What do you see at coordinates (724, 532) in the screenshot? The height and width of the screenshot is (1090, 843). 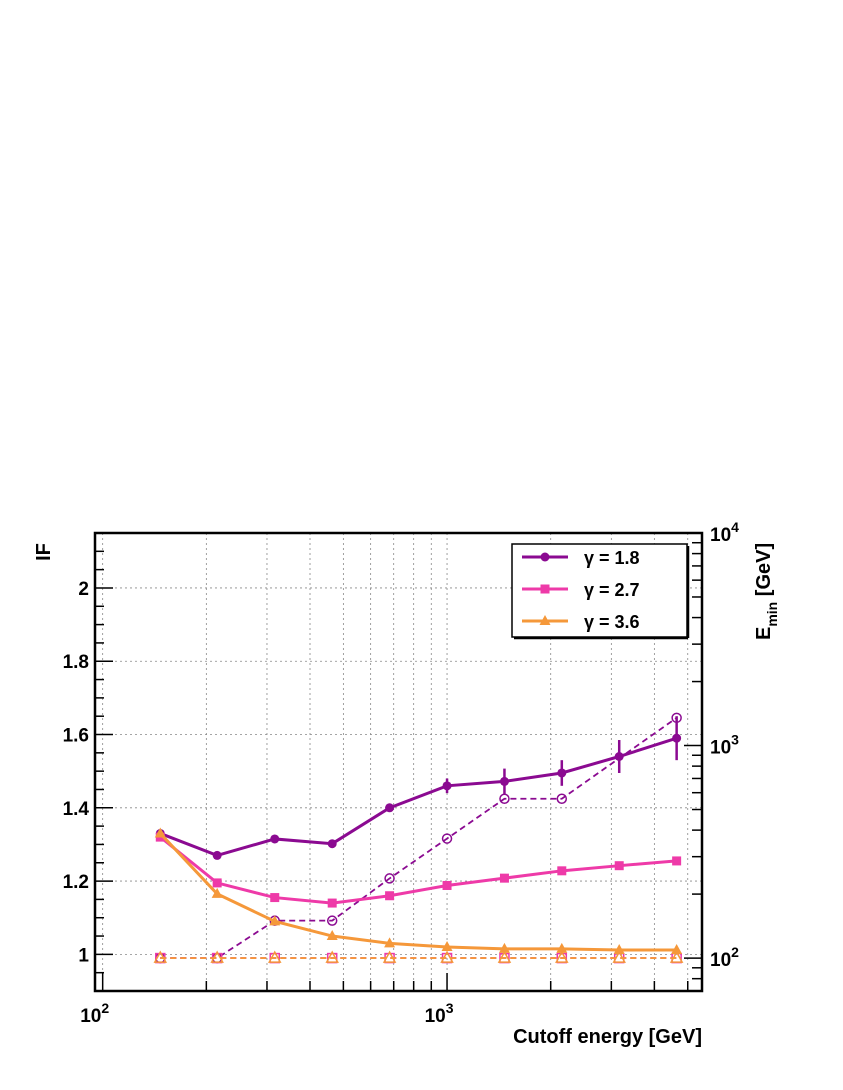 I see `right-axis-tick-label: 10⁴` at bounding box center [724, 532].